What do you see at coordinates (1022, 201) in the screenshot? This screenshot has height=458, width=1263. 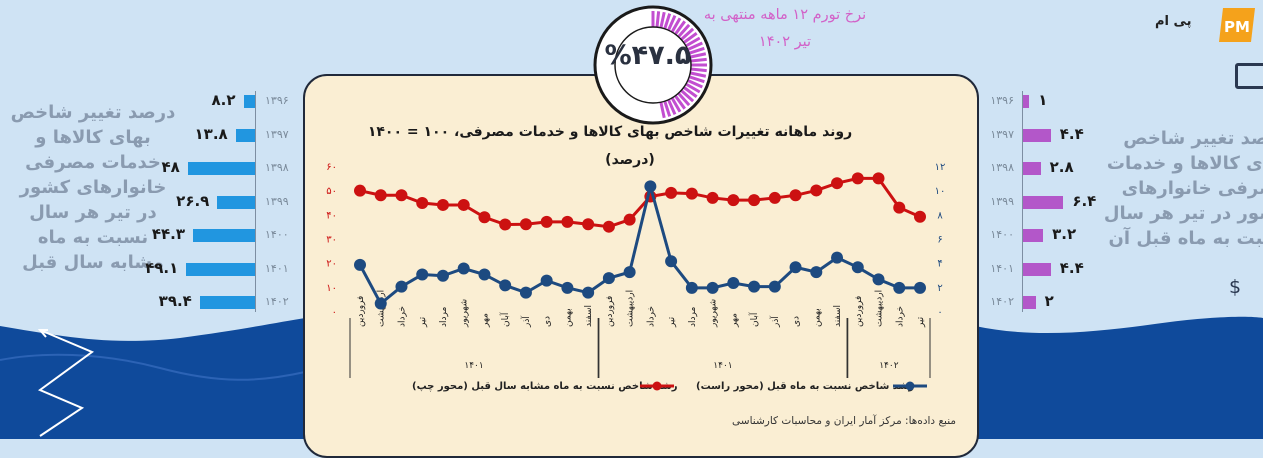 I see `right-bar-axis` at bounding box center [1022, 201].